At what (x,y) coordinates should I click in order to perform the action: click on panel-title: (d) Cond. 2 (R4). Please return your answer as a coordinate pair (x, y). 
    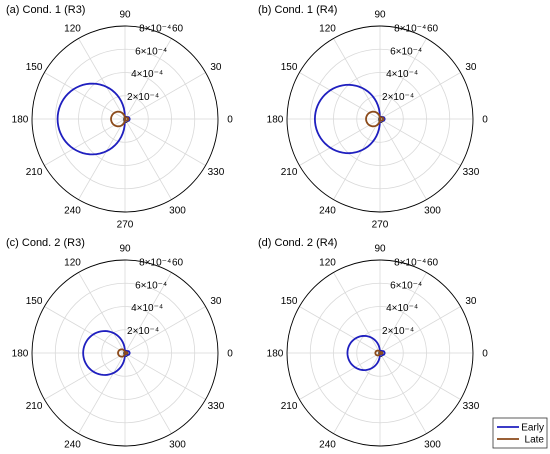
    Looking at the image, I should click on (297, 243).